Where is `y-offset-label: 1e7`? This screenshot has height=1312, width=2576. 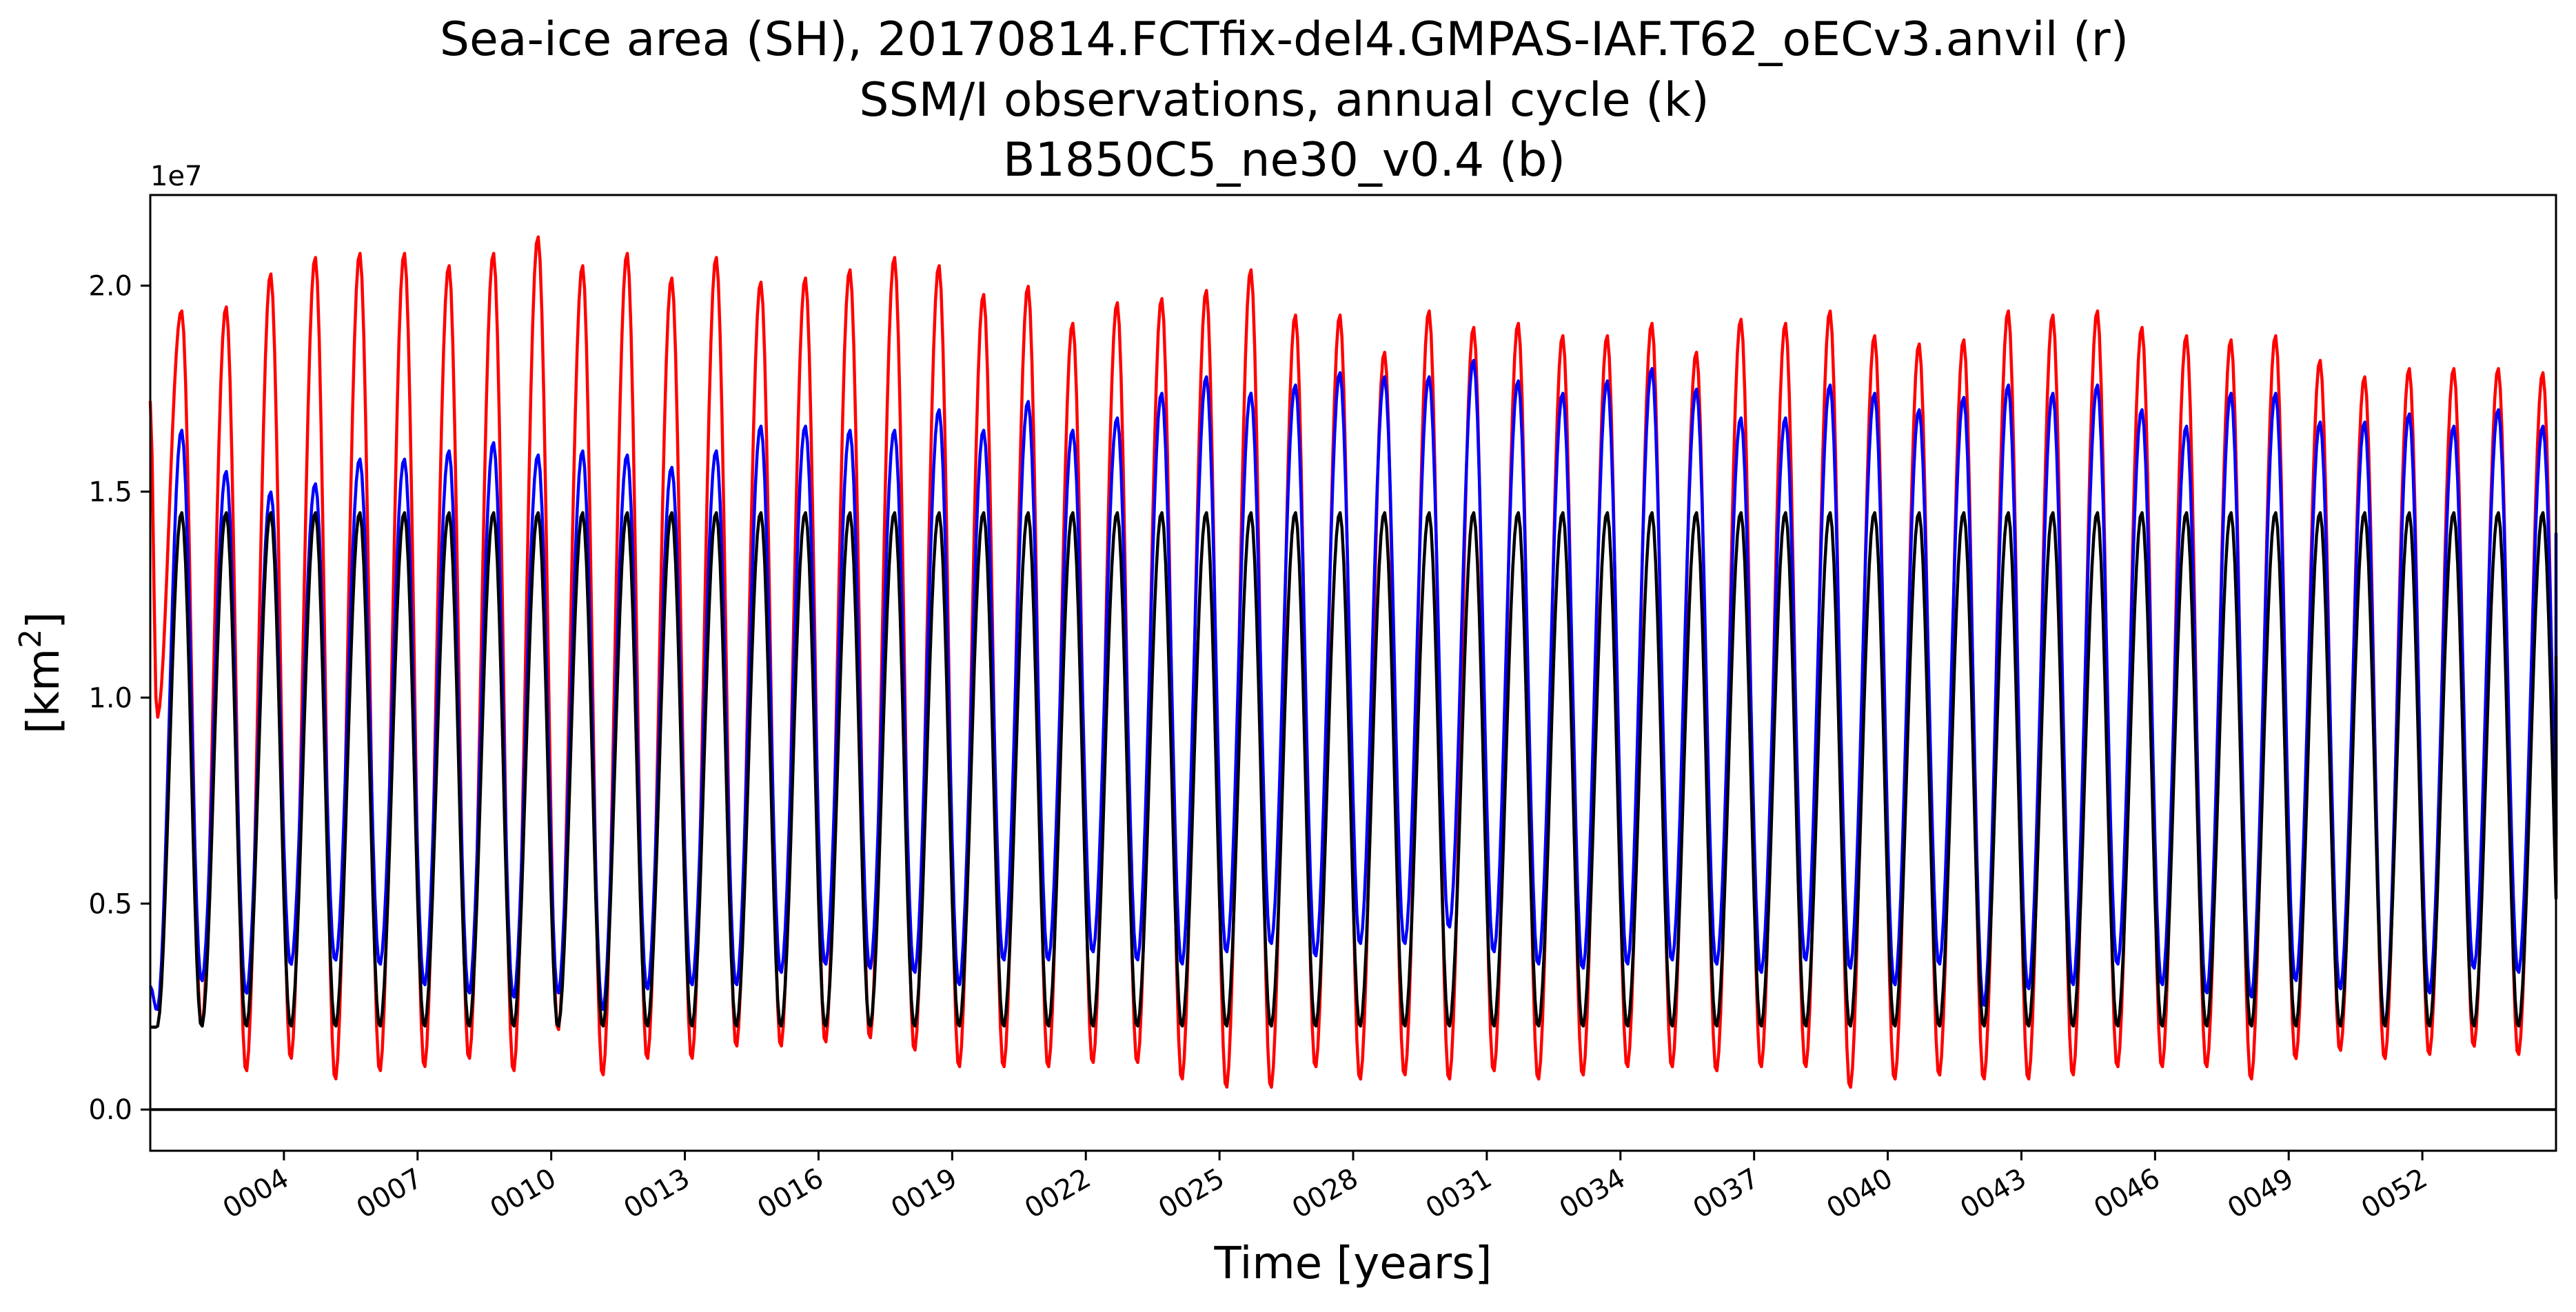
y-offset-label: 1e7 is located at coordinates (176, 176).